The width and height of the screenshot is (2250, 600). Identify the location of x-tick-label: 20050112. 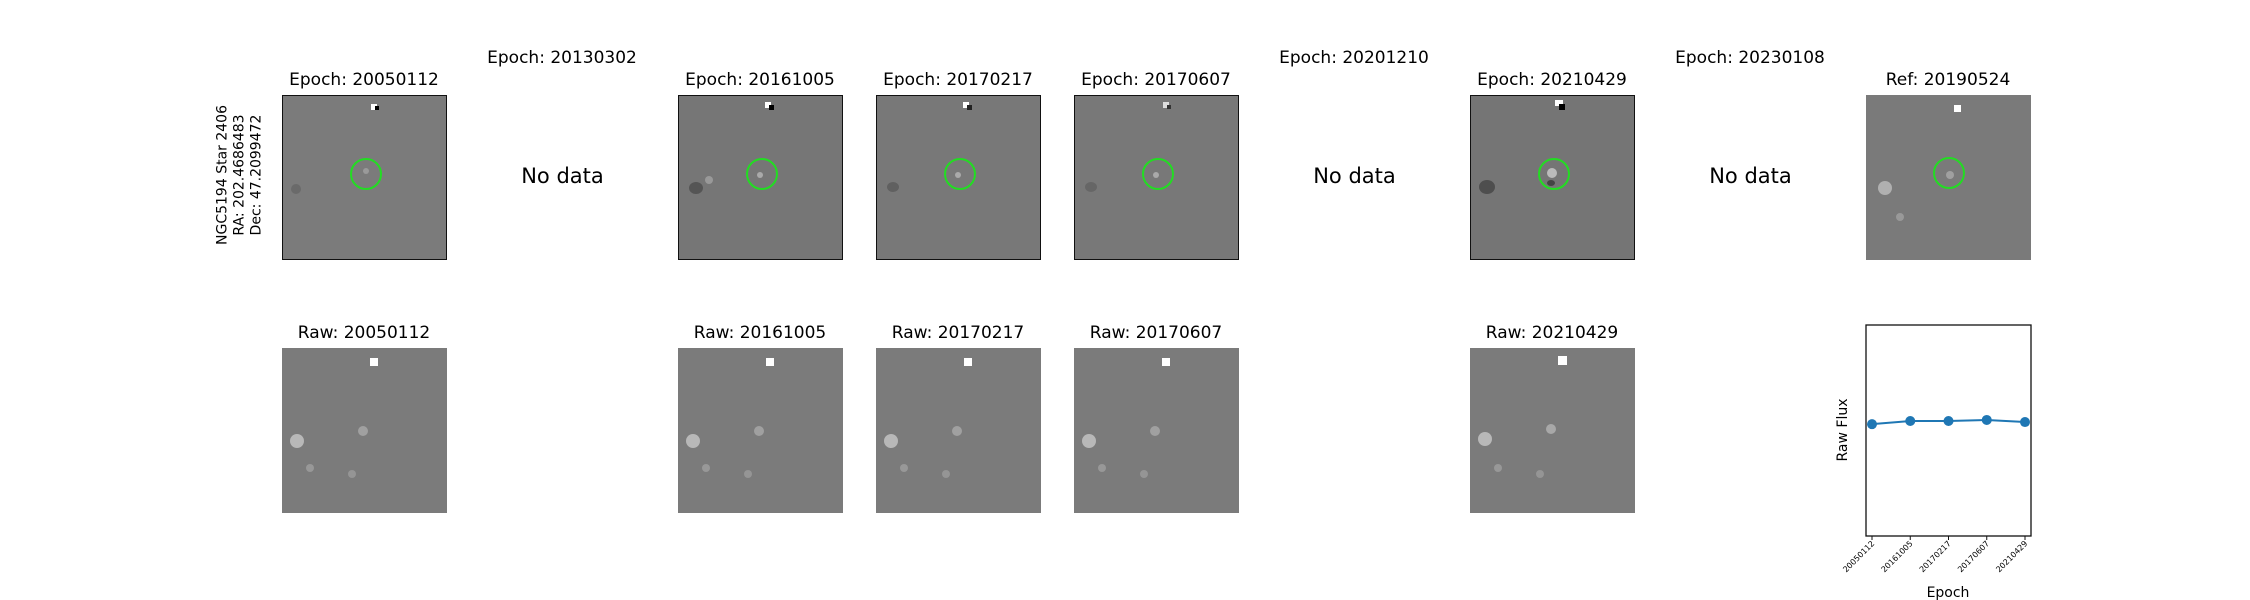
(1858, 556).